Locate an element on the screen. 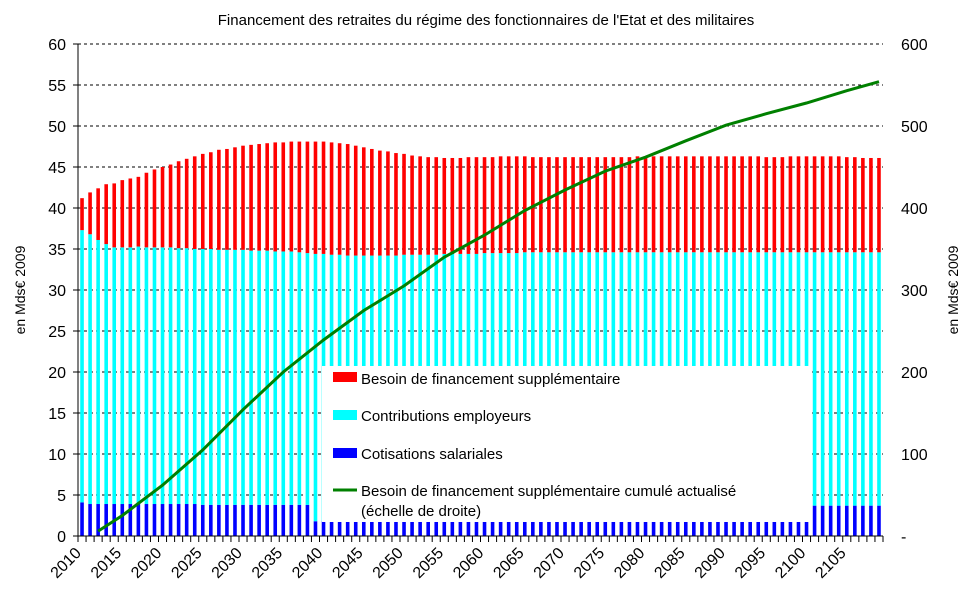  bar-cotisations-2030 is located at coordinates (243, 520).